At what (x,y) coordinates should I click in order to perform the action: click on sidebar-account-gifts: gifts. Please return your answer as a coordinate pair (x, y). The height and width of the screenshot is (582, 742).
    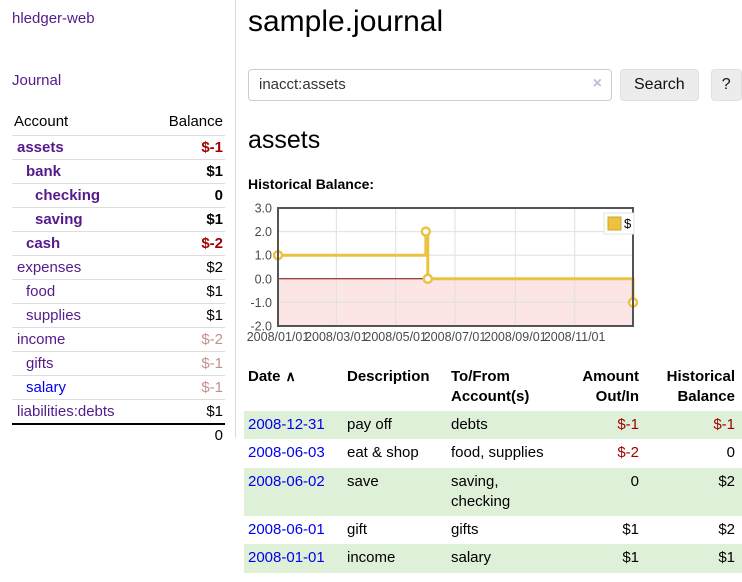
    Looking at the image, I should click on (40, 363).